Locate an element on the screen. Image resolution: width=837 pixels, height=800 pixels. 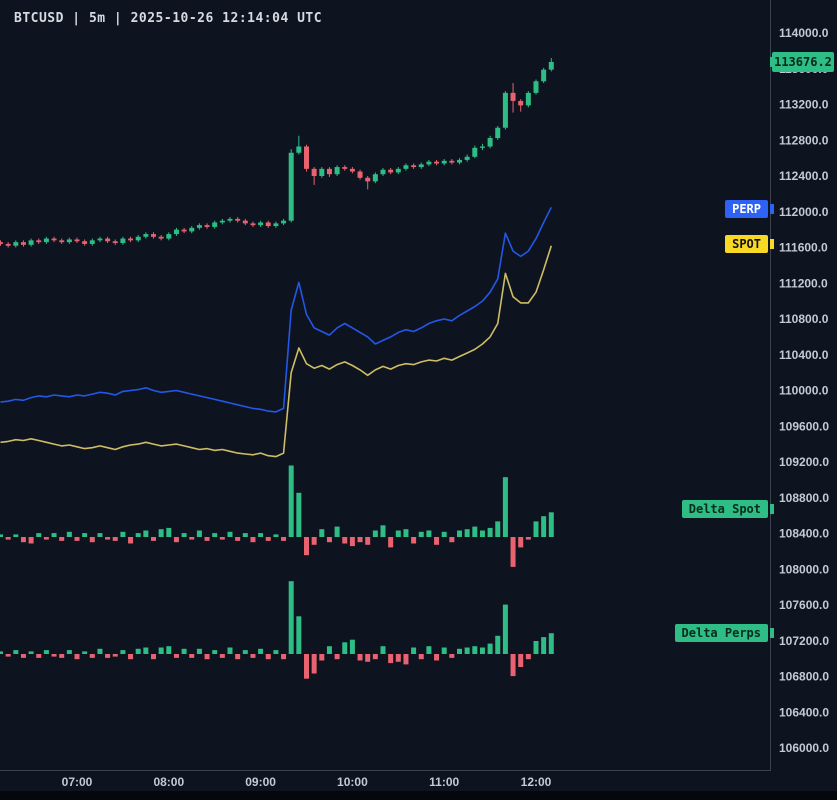
time-tick-label: 09:00 is located at coordinates (260, 782).